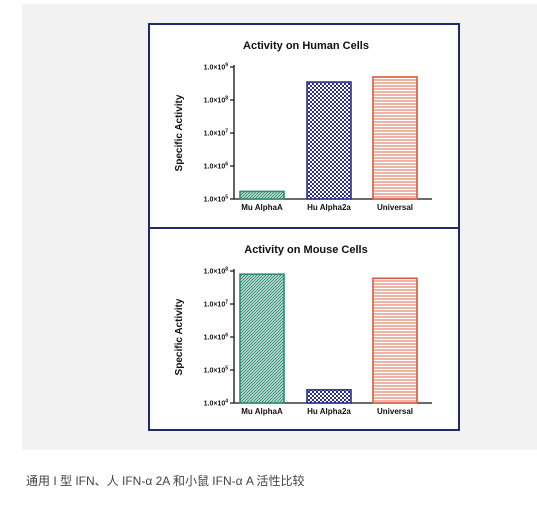 This screenshot has width=537, height=506. I want to click on figure-caption: 通用 I 型 IFN、人 IFN-α 2A 和小鼠 IFN-α A 活性比较, so click(165, 481).